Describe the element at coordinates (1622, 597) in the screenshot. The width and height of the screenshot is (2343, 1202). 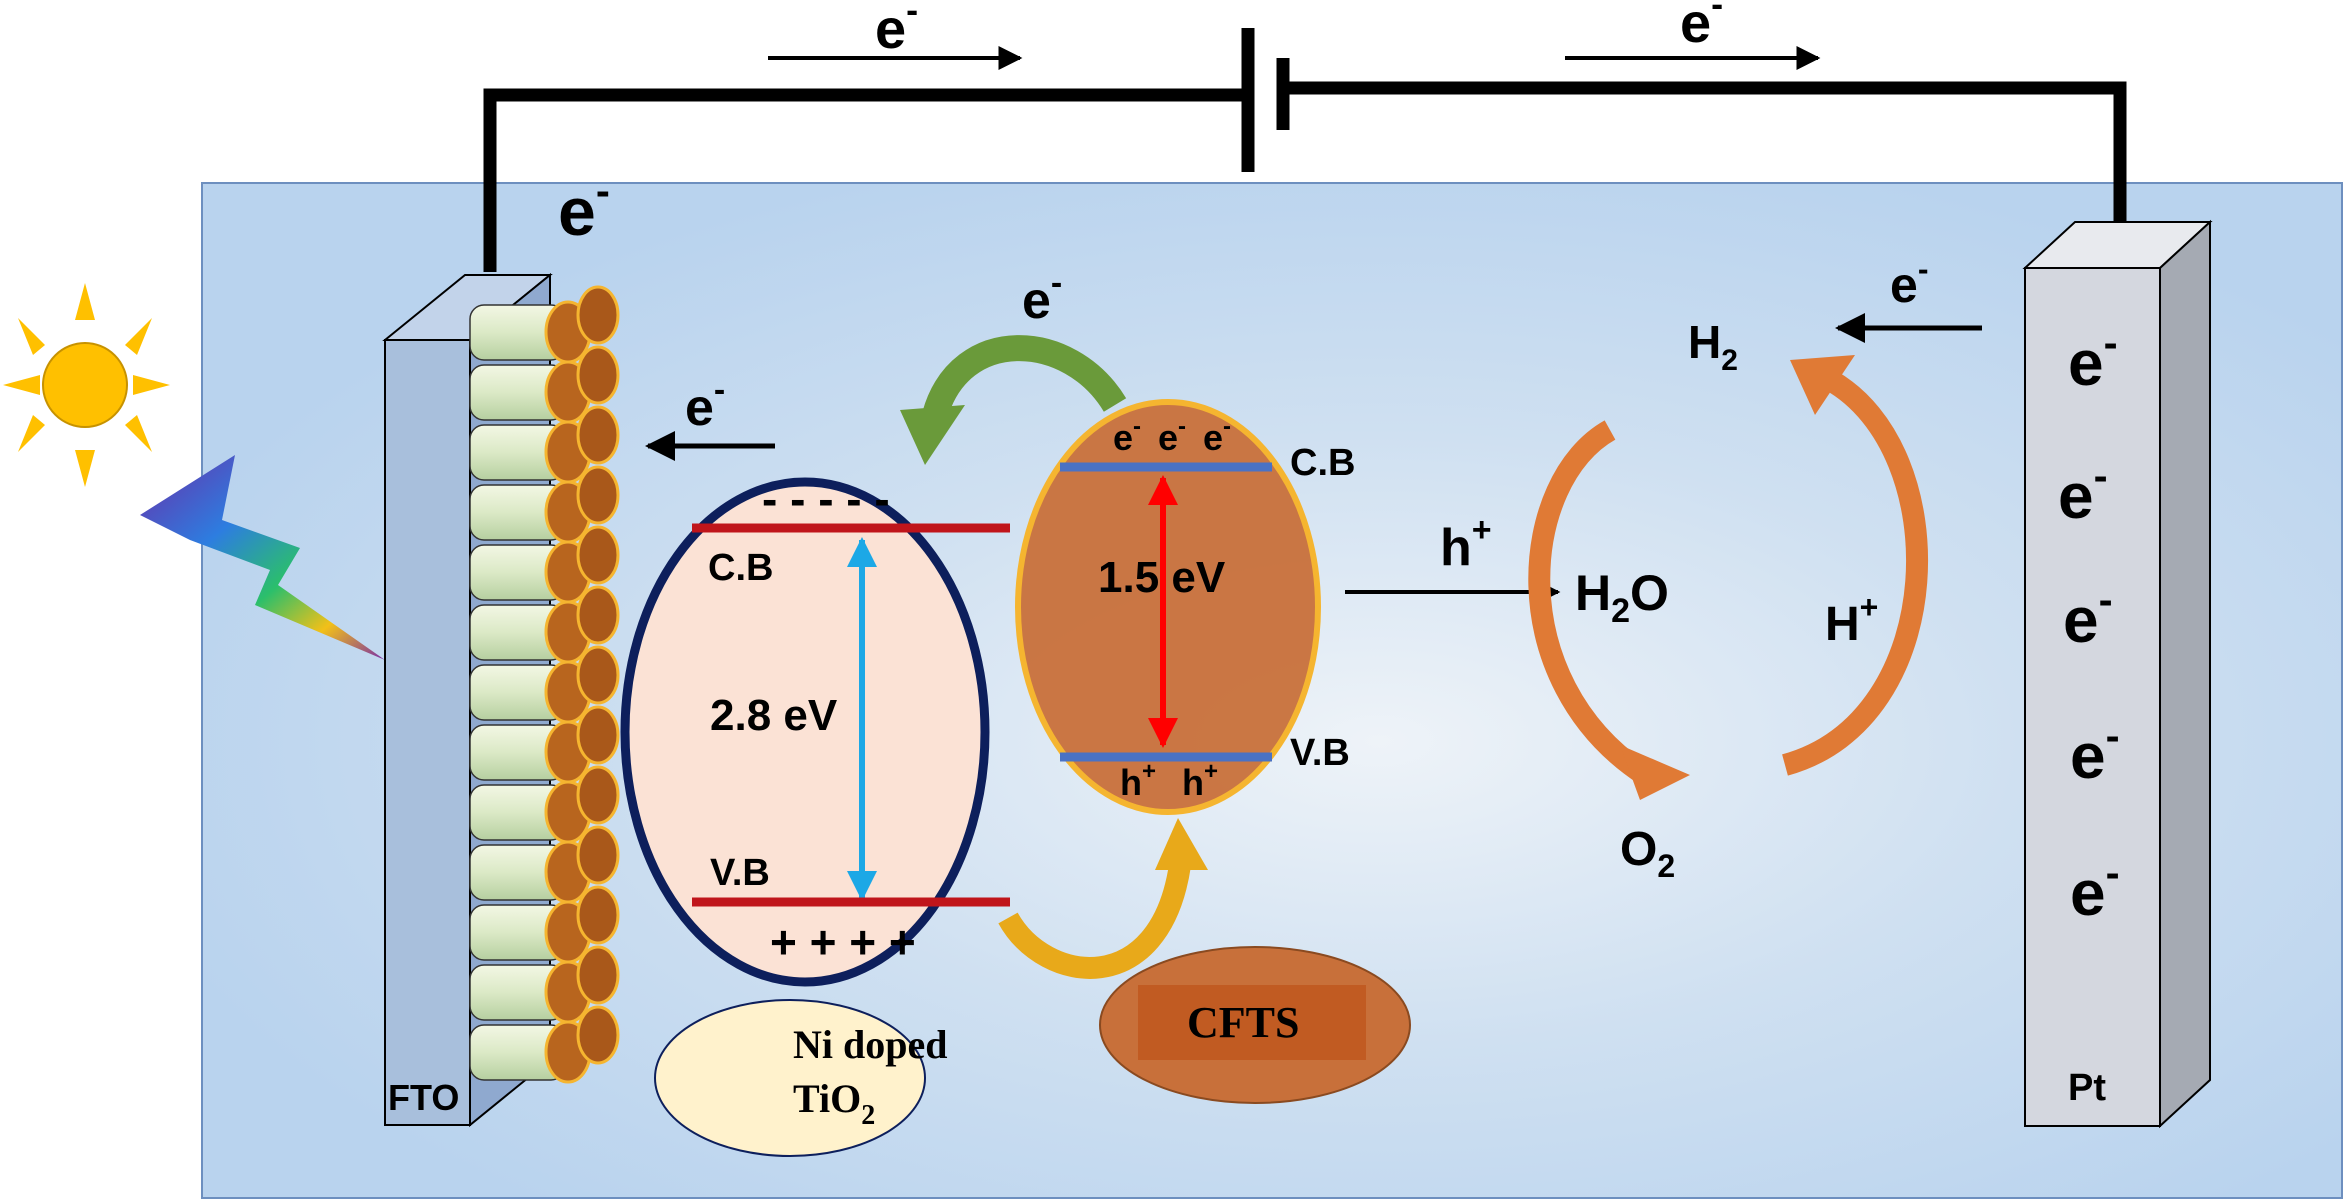
I see `water-label: H2O` at that location.